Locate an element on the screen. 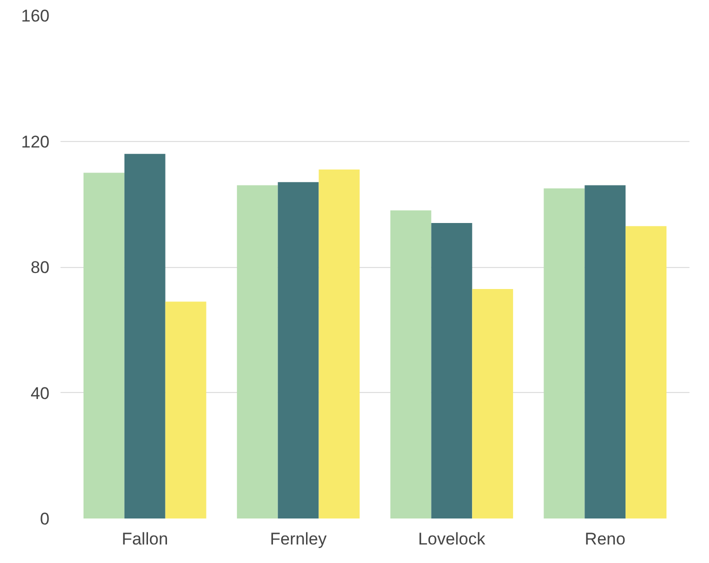 This screenshot has height=563, width=709. x-tick-label: Fernley is located at coordinates (299, 539).